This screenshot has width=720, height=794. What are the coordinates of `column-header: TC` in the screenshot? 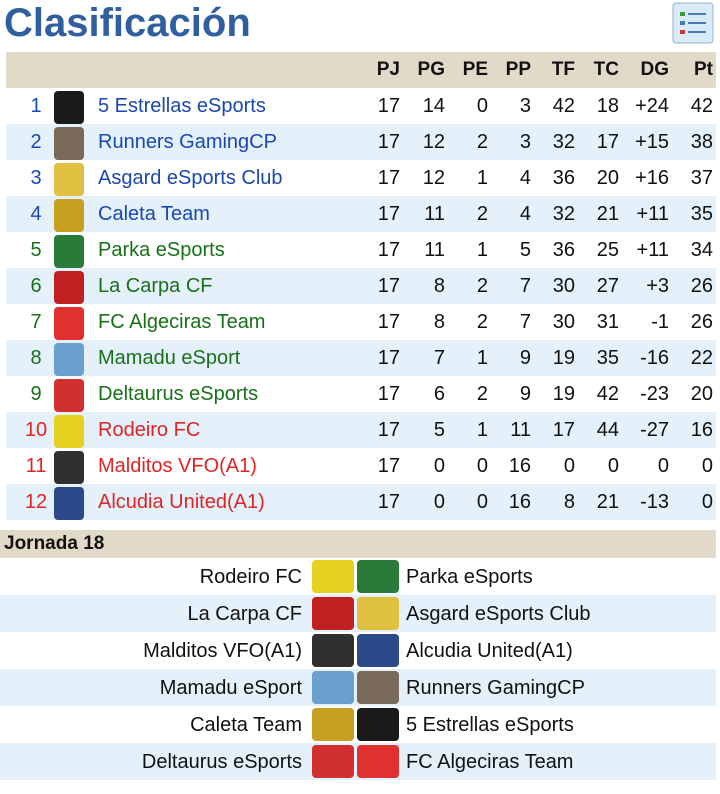 It's located at (606, 69).